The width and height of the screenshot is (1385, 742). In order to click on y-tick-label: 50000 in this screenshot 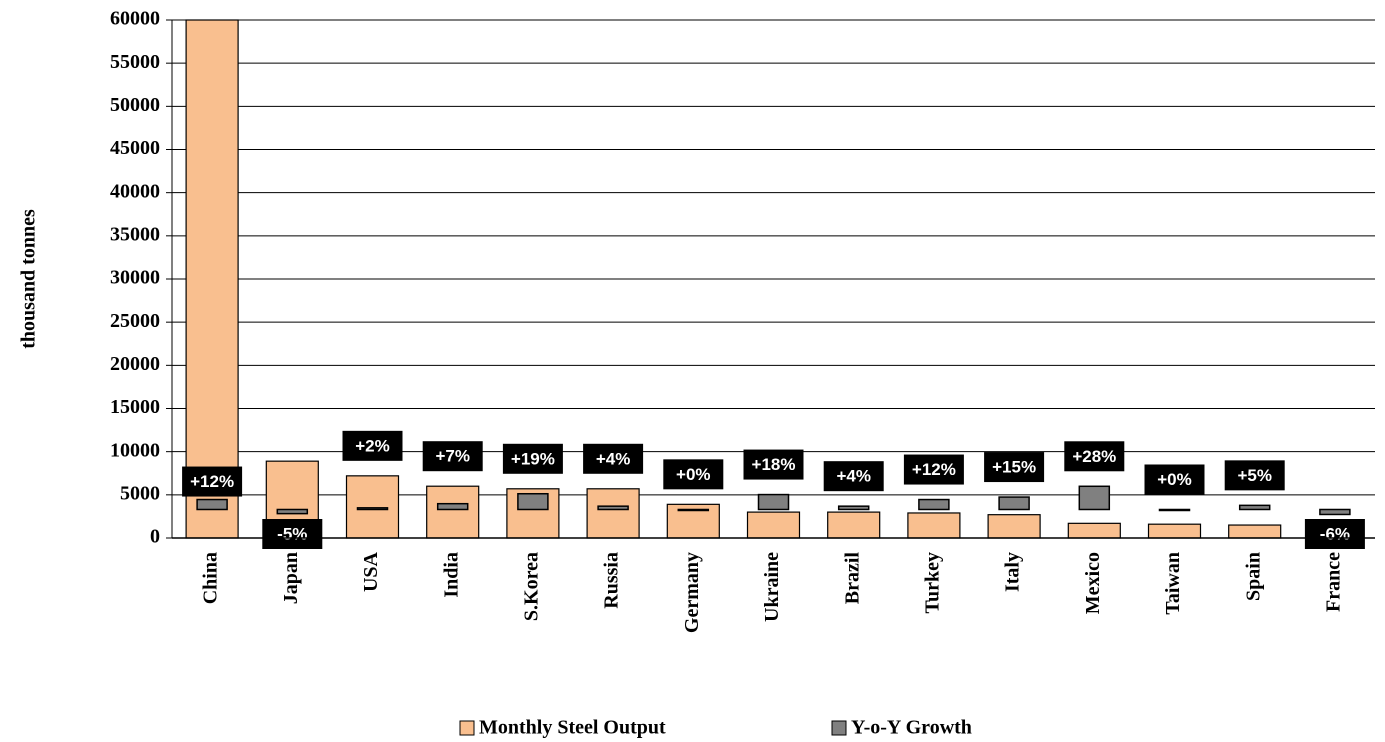, I will do `click(135, 105)`.